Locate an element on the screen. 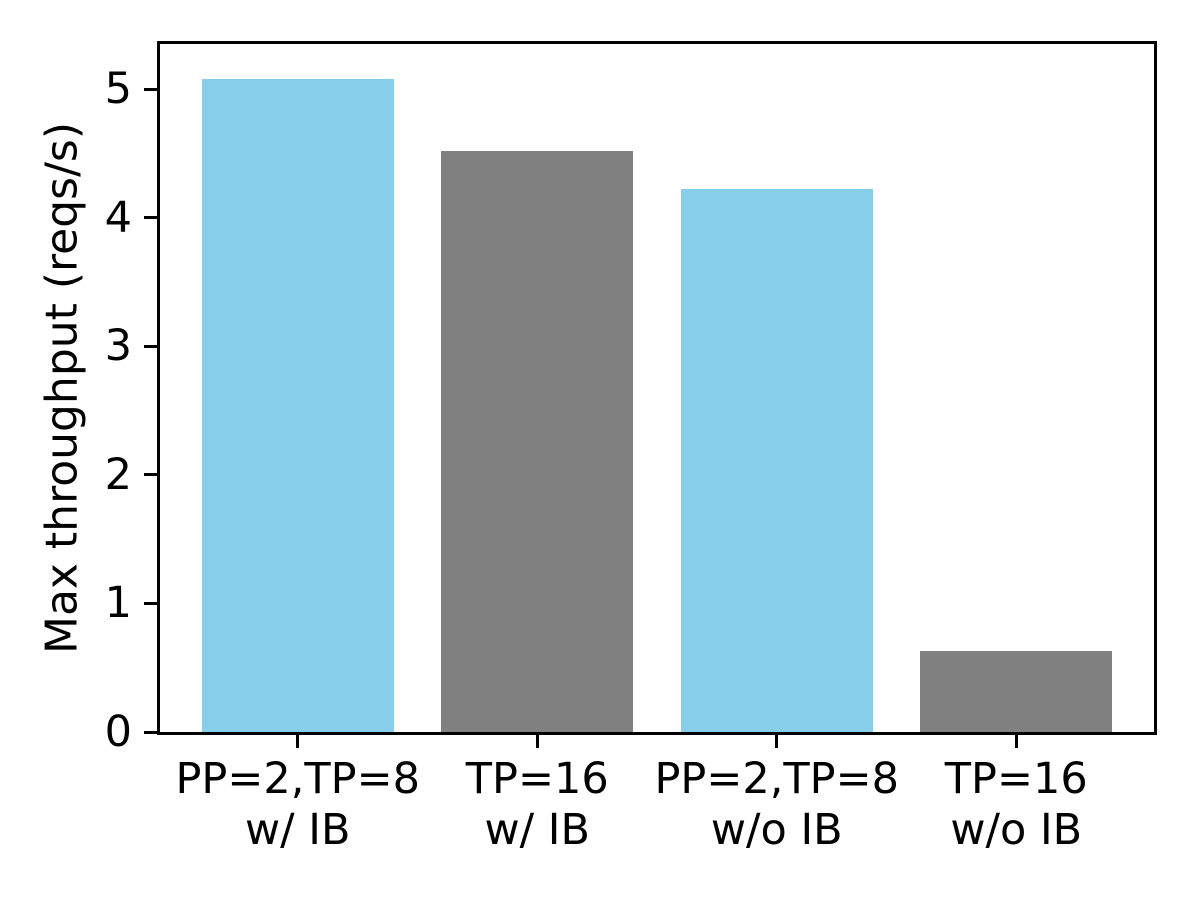  x-tick-label: TP=16 w/o IB is located at coordinates (1016, 805).